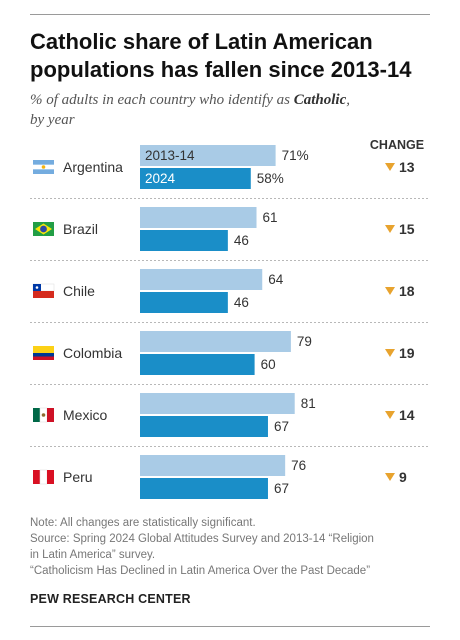 The width and height of the screenshot is (460, 640). Describe the element at coordinates (221, 69) in the screenshot. I see `title-line-2: populations has fallen since 2013-14` at that location.